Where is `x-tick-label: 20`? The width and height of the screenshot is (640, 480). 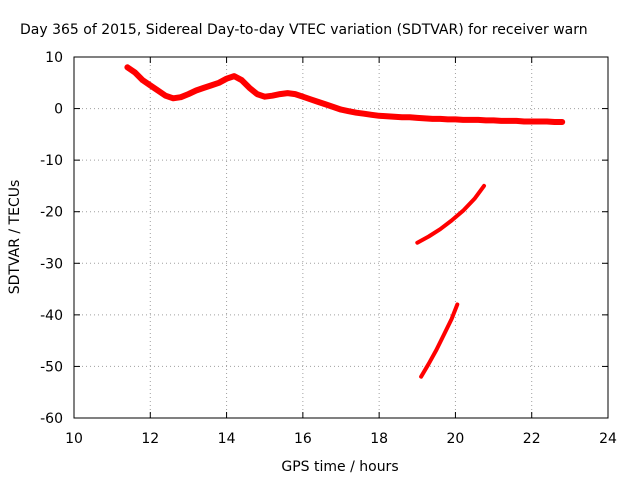
x-tick-label: 20 is located at coordinates (456, 439).